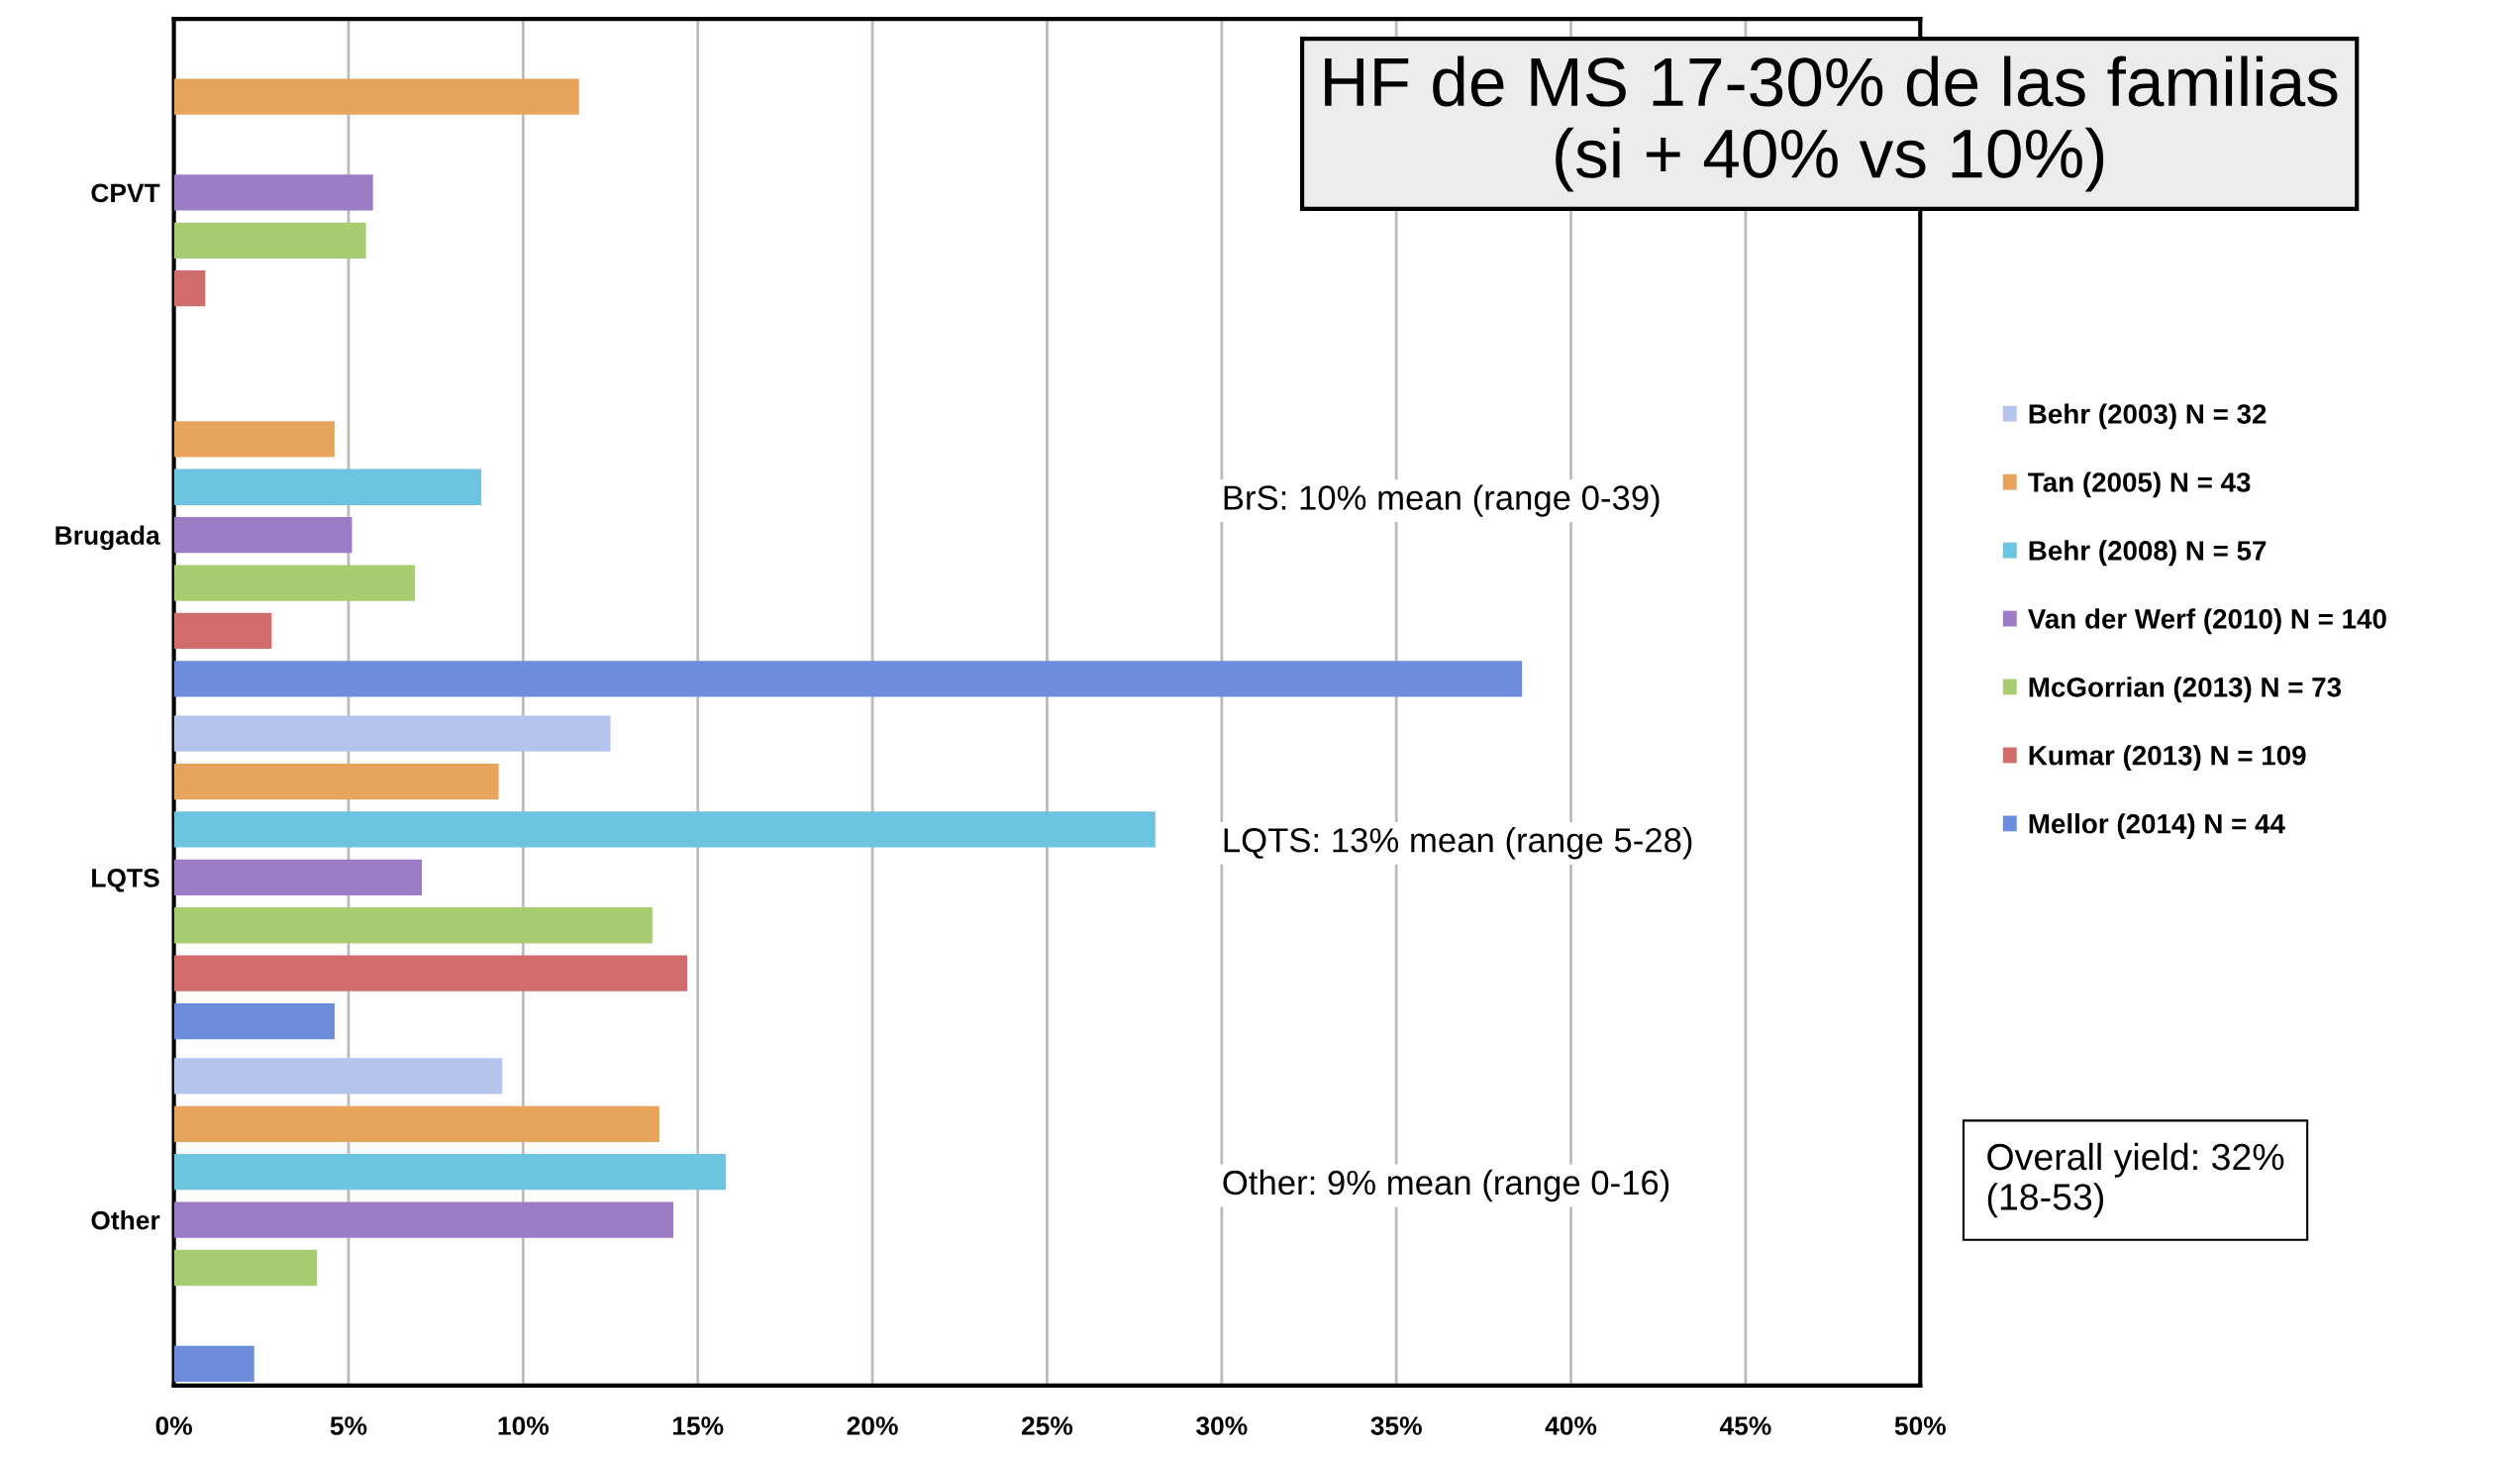 The height and width of the screenshot is (1457, 2520). Describe the element at coordinates (1831, 123) in the screenshot. I see `text: HF de MS 17-30% de las familias (si + 40% vs 10%)` at that location.